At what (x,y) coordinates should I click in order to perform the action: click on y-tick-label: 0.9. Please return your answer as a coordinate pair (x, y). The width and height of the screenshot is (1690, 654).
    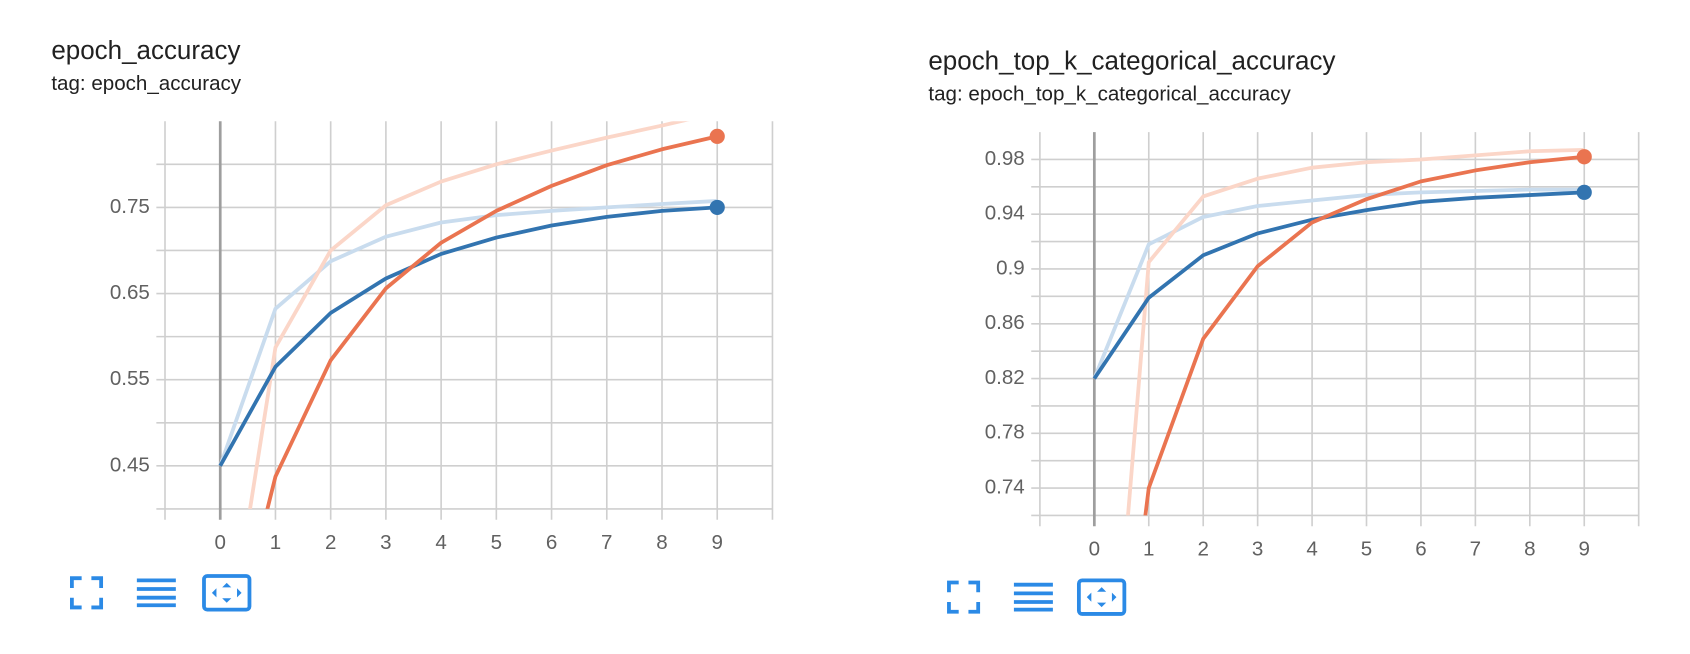
    Looking at the image, I should click on (1010, 267).